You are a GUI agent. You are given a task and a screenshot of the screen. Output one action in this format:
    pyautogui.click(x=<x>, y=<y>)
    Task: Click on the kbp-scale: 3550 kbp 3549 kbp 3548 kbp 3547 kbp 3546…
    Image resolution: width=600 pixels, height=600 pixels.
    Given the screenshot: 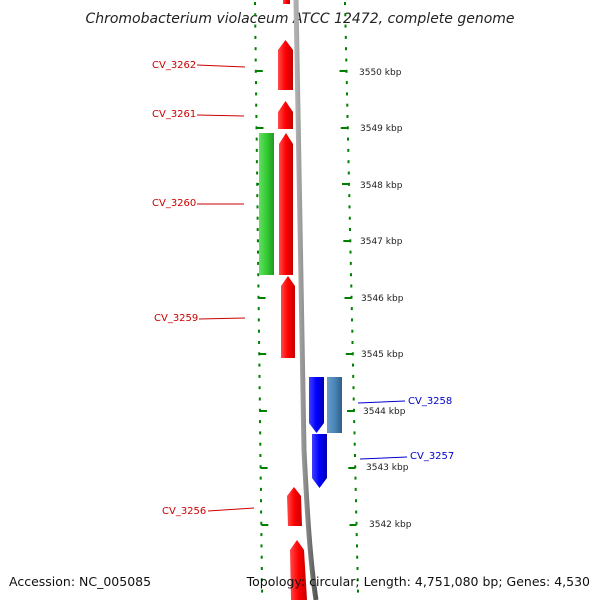 What is the action you would take?
    pyautogui.click(x=385, y=299)
    